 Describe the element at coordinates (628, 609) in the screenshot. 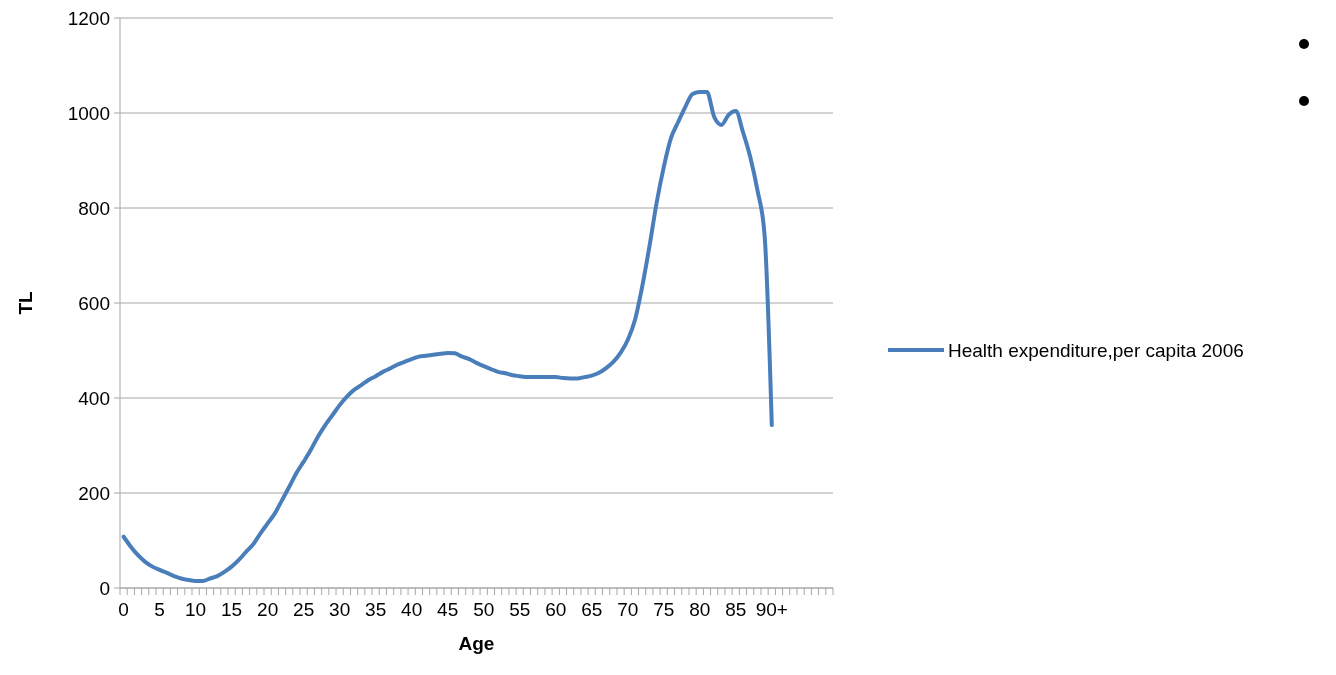

I see `x-tick-label: 70` at that location.